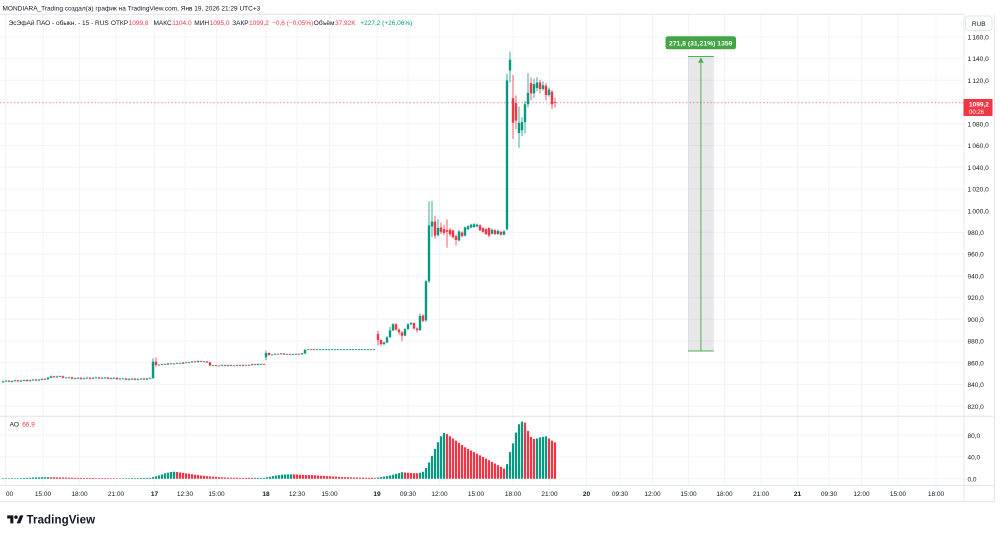 Image resolution: width=1000 pixels, height=541 pixels. What do you see at coordinates (139, 23) in the screenshot?
I see `svg-text: 1099,8` at bounding box center [139, 23].